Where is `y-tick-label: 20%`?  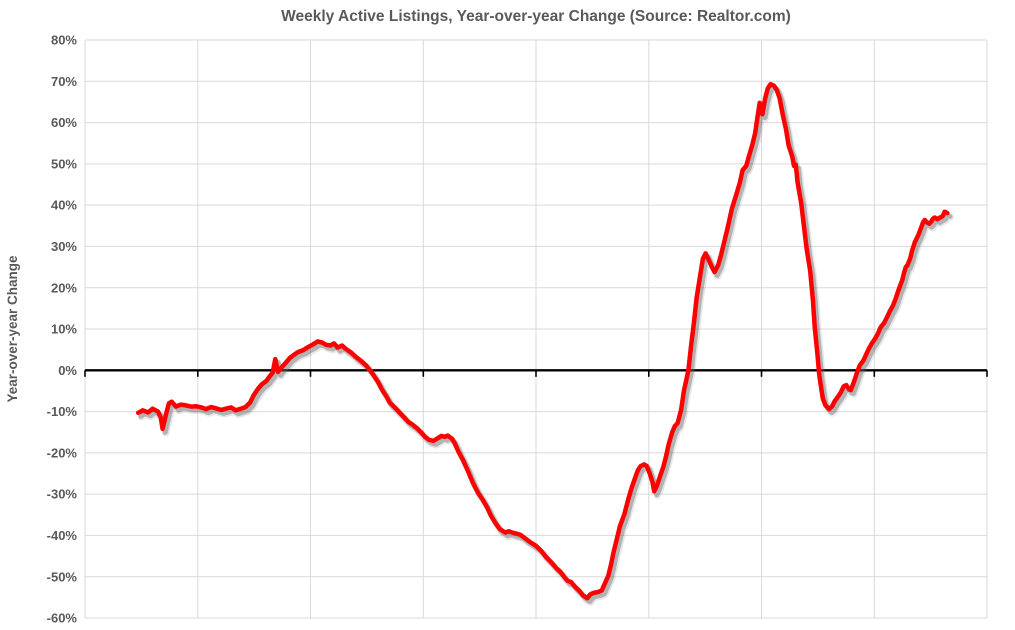 y-tick-label: 20% is located at coordinates (64, 287).